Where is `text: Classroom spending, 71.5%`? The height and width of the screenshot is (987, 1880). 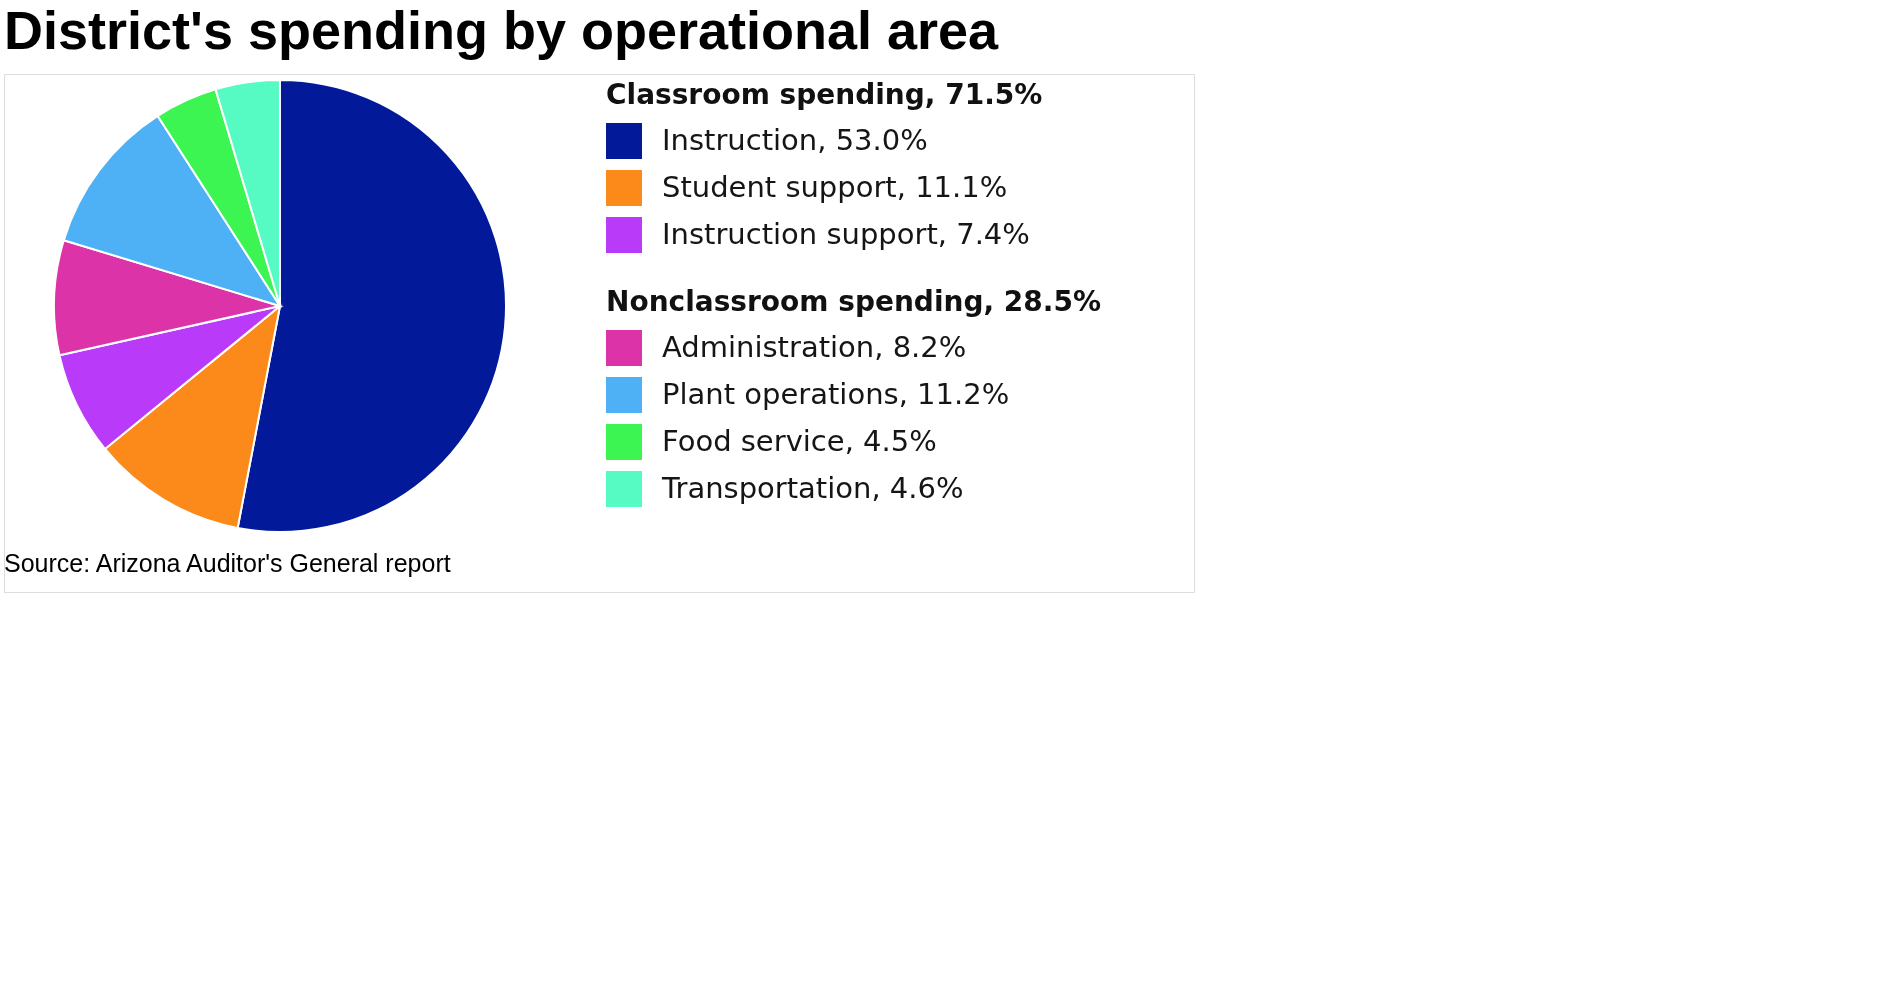 text: Classroom spending, 71.5% is located at coordinates (824, 94).